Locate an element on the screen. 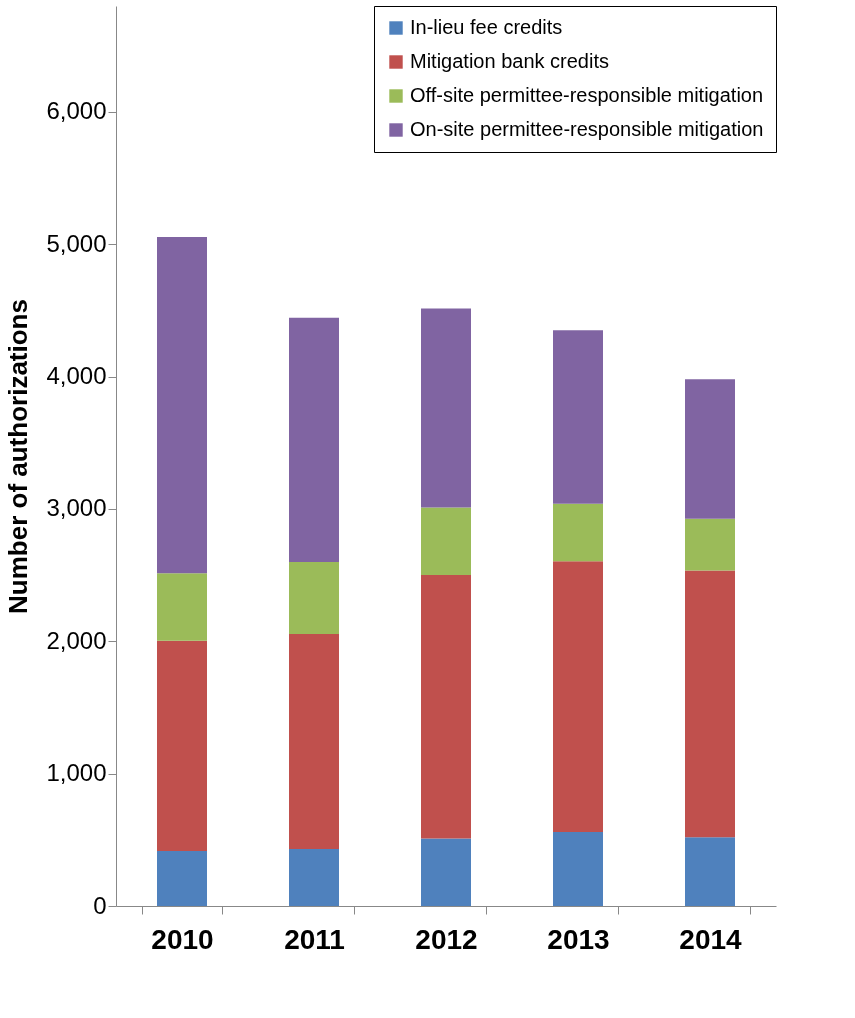 The width and height of the screenshot is (855, 1018). y-tick-label: 1,000 is located at coordinates (76, 773).